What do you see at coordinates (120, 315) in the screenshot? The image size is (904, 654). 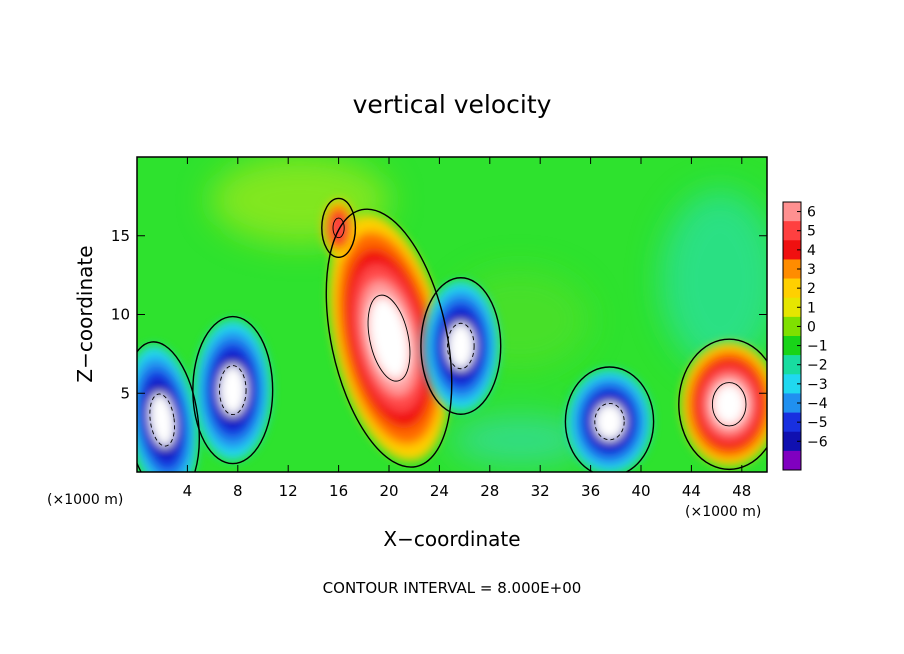 I see `y-tick-label: 10` at bounding box center [120, 315].